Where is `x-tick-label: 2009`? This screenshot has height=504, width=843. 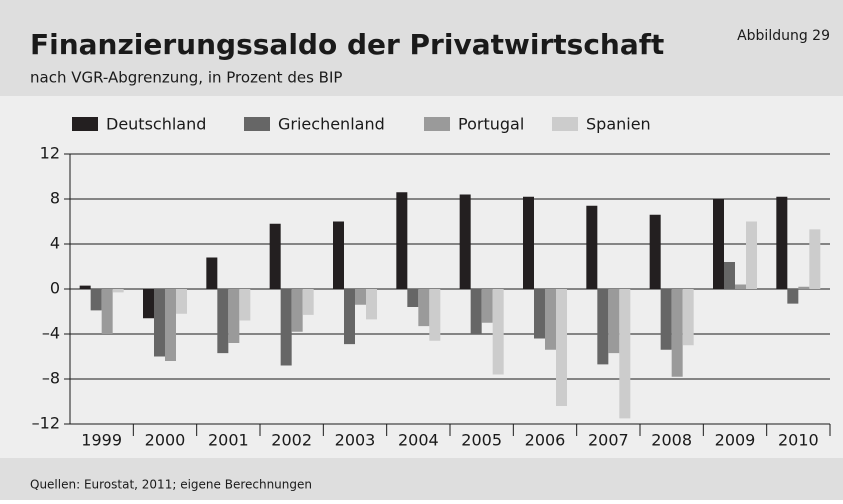 x-tick-label: 2009 is located at coordinates (735, 440).